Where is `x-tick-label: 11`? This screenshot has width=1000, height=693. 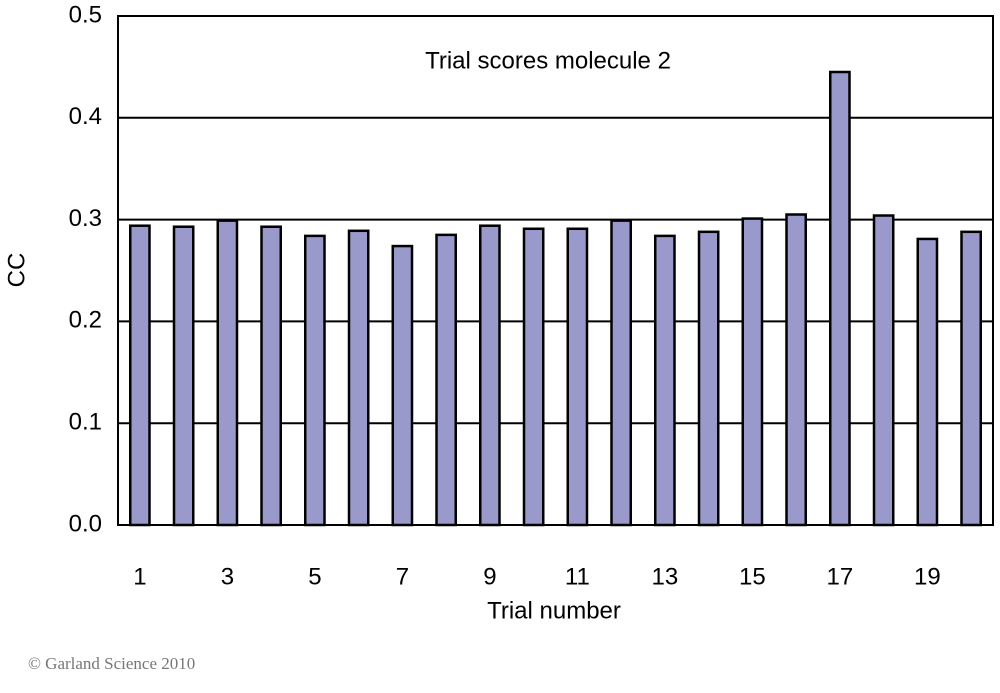
x-tick-label: 11 is located at coordinates (577, 576).